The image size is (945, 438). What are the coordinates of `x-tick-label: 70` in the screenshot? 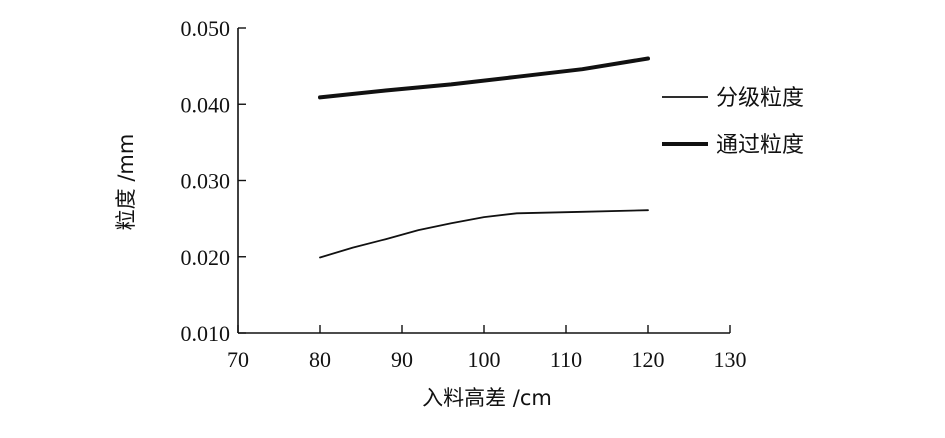 It's located at (238, 359).